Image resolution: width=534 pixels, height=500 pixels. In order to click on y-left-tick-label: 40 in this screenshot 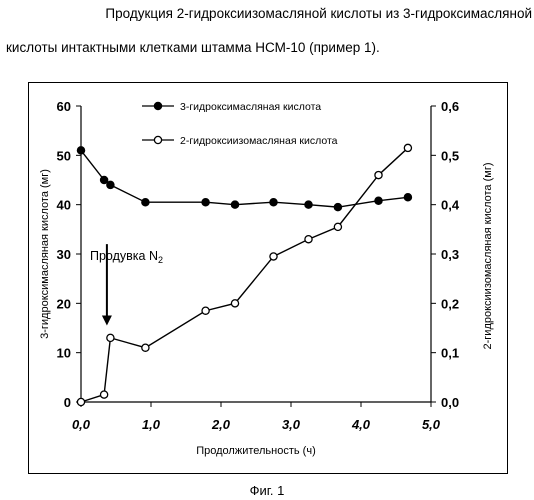, I will do `click(64, 205)`.